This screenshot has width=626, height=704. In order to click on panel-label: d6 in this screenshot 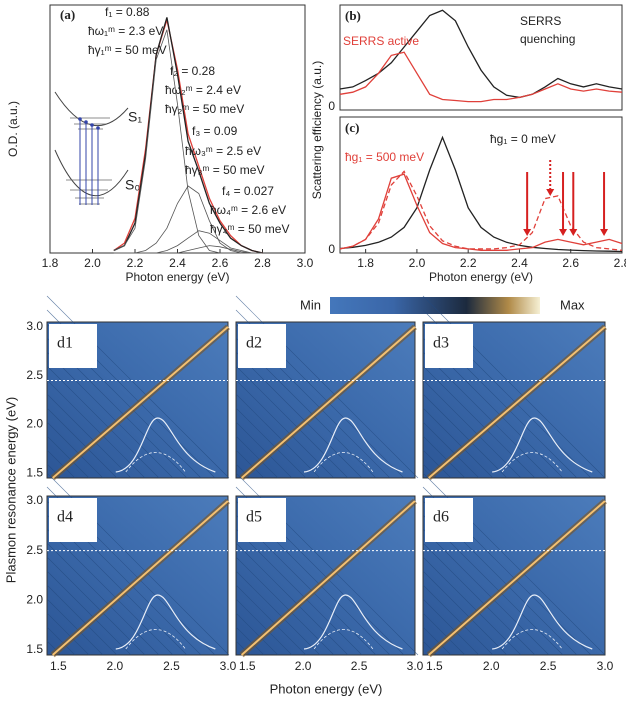, I will do `click(441, 517)`.